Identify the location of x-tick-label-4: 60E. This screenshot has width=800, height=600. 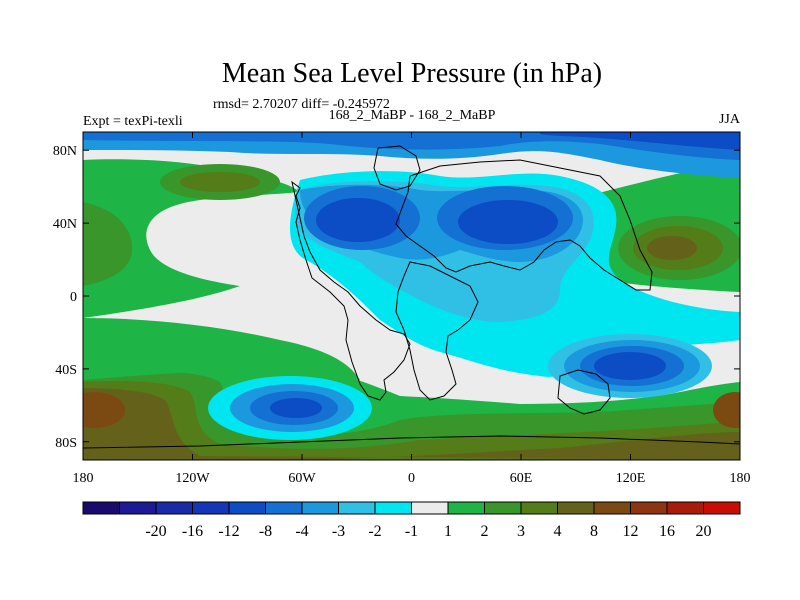
(521, 478).